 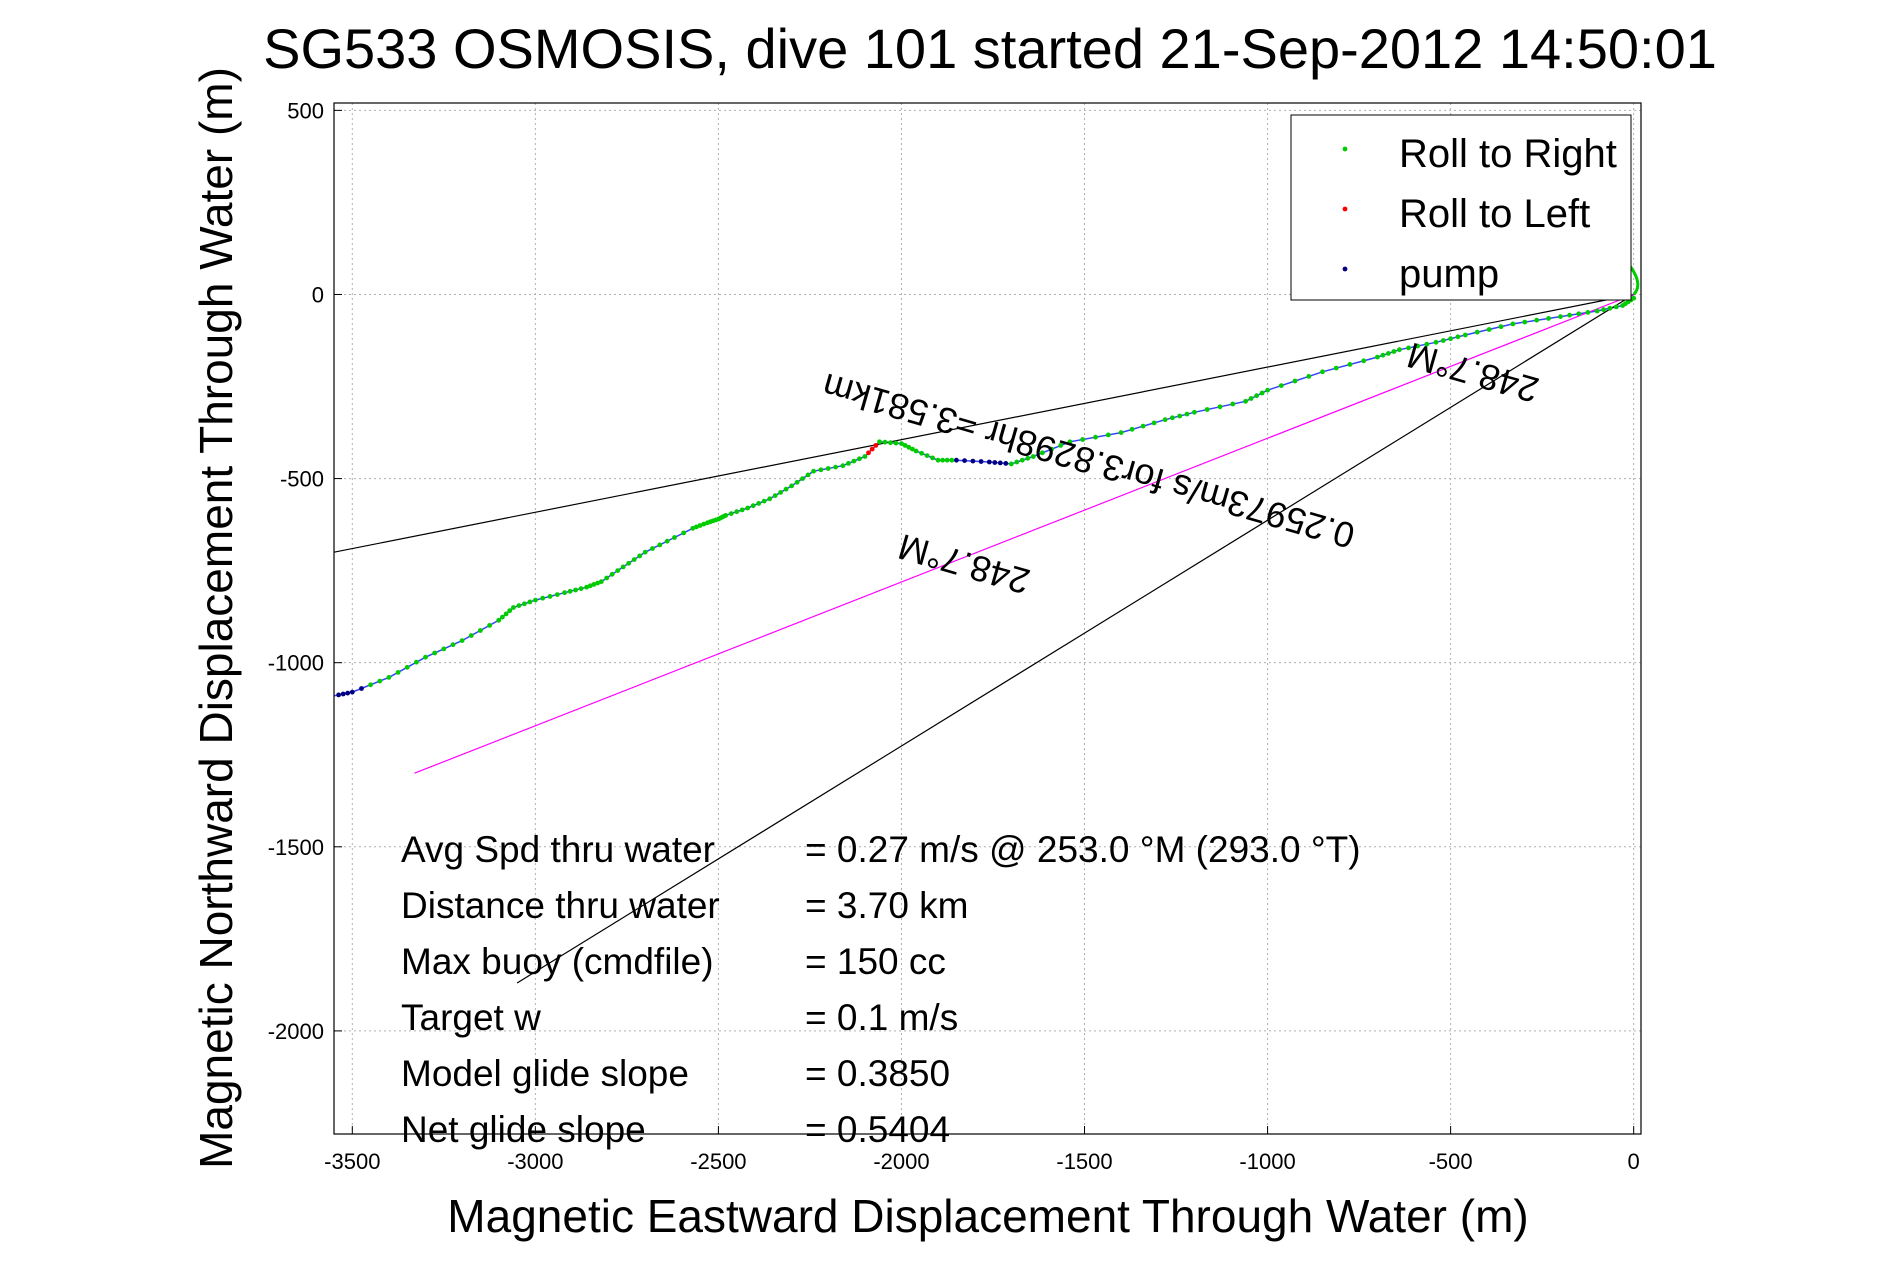 What do you see at coordinates (877, 1073) in the screenshot?
I see `stat-value: = 0.3850` at bounding box center [877, 1073].